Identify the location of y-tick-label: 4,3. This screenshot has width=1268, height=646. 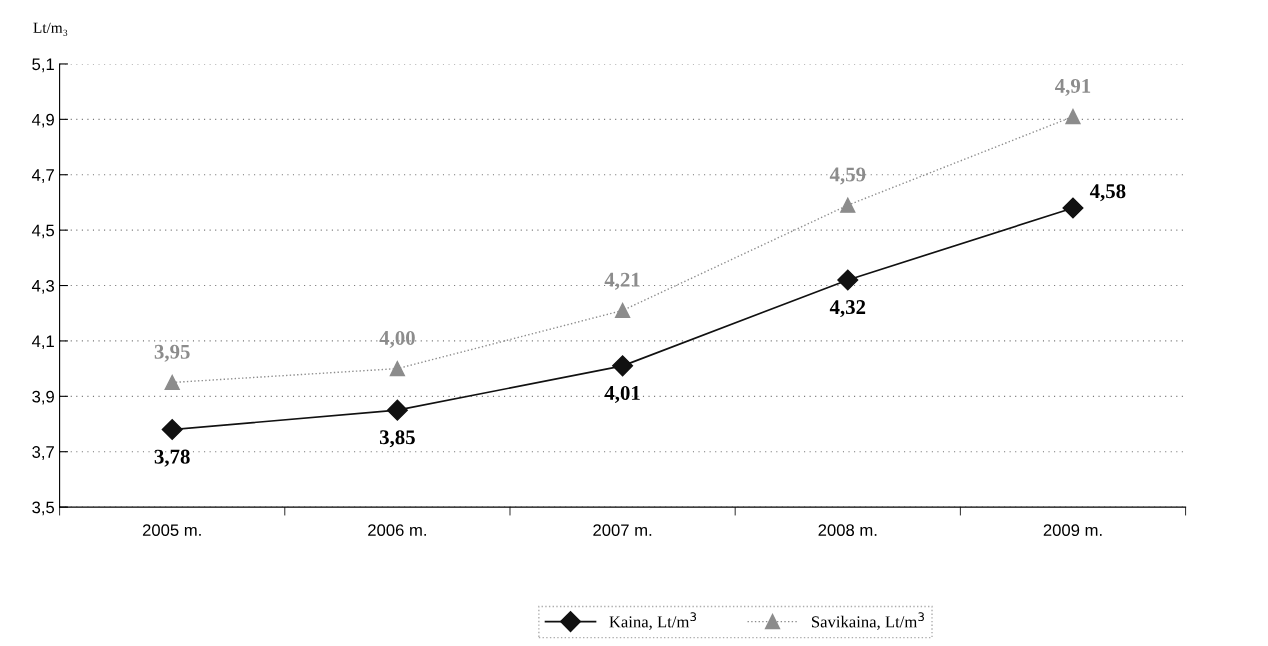
(42, 286).